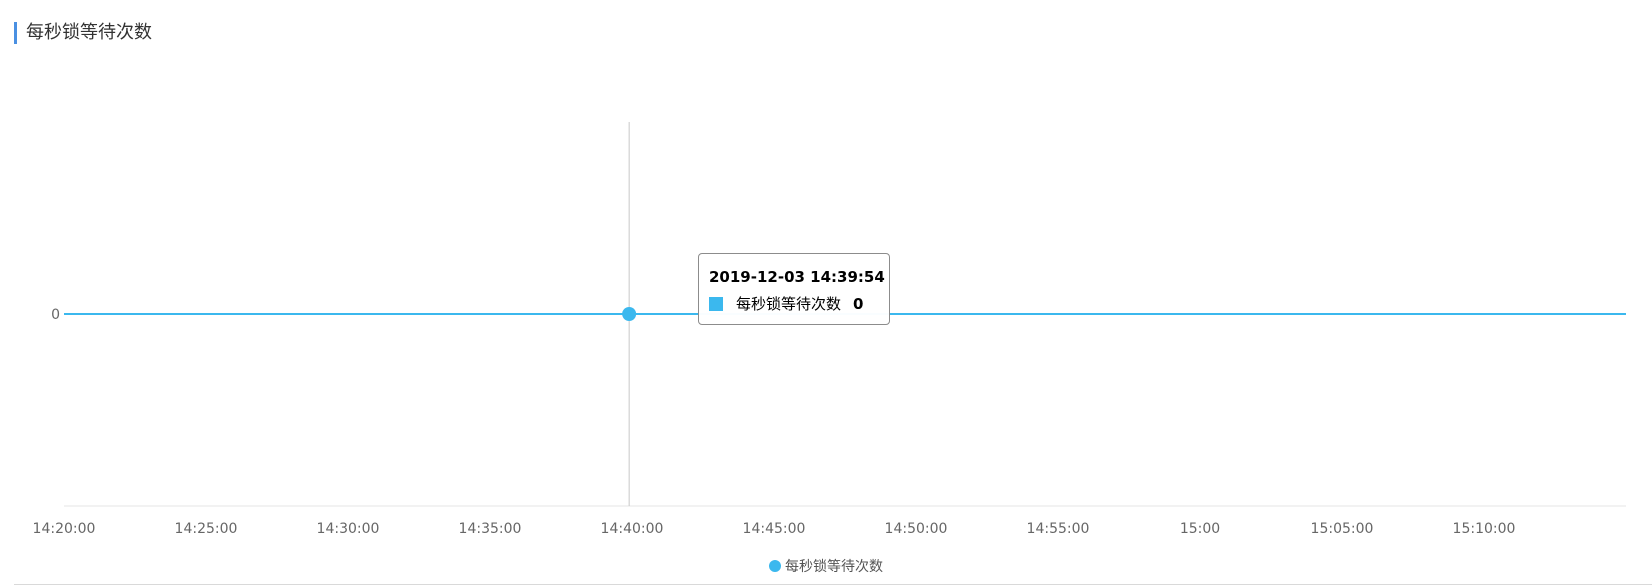 The height and width of the screenshot is (586, 1652). I want to click on panel-title: 每秒锁等待次数, so click(83, 33).